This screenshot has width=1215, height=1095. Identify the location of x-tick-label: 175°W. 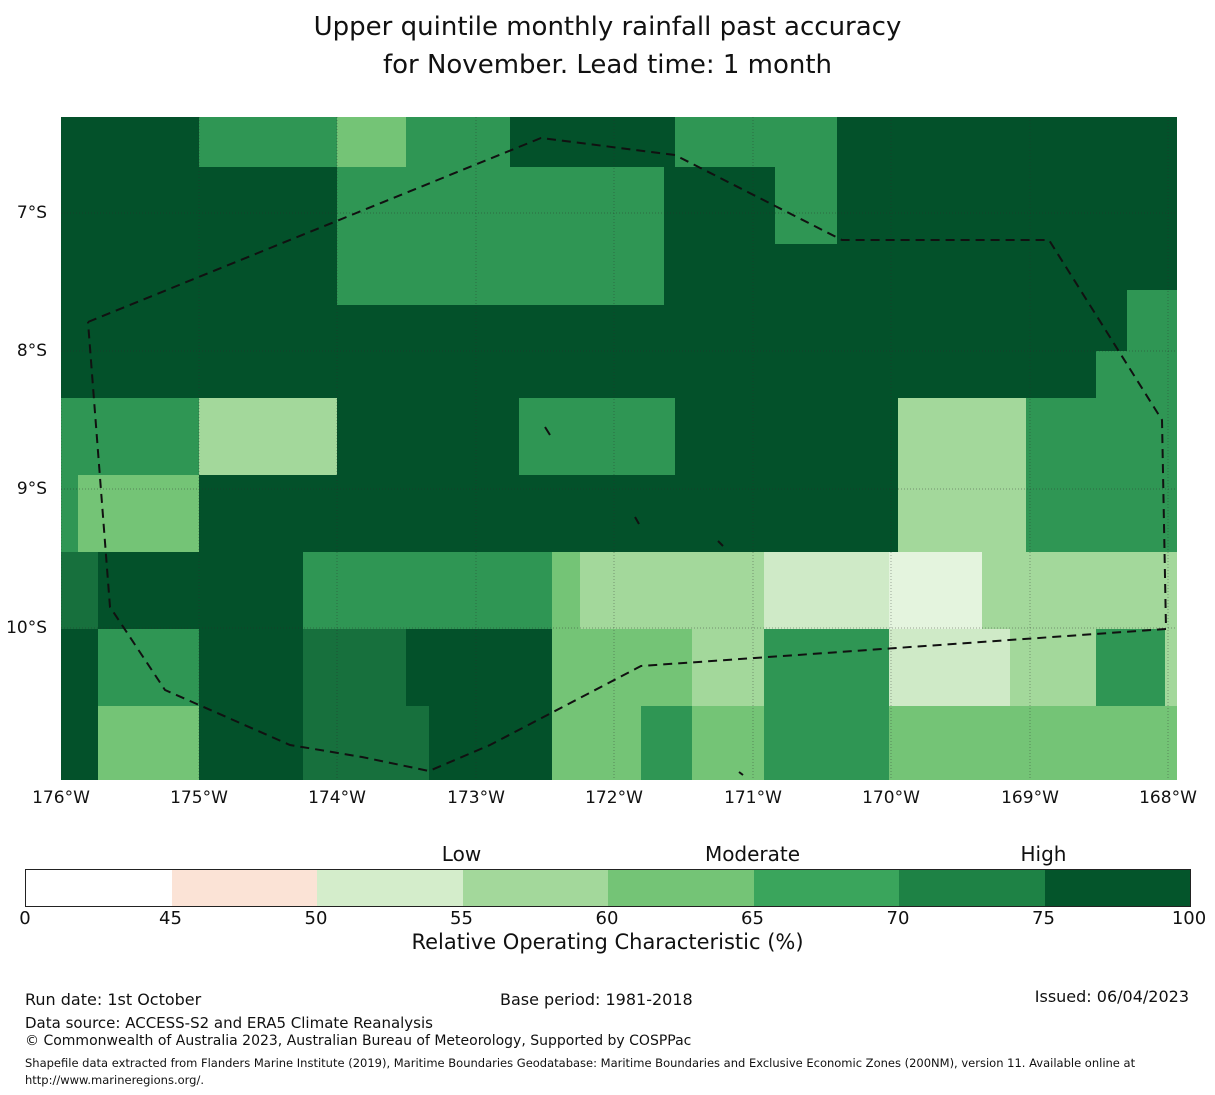
(199, 798).